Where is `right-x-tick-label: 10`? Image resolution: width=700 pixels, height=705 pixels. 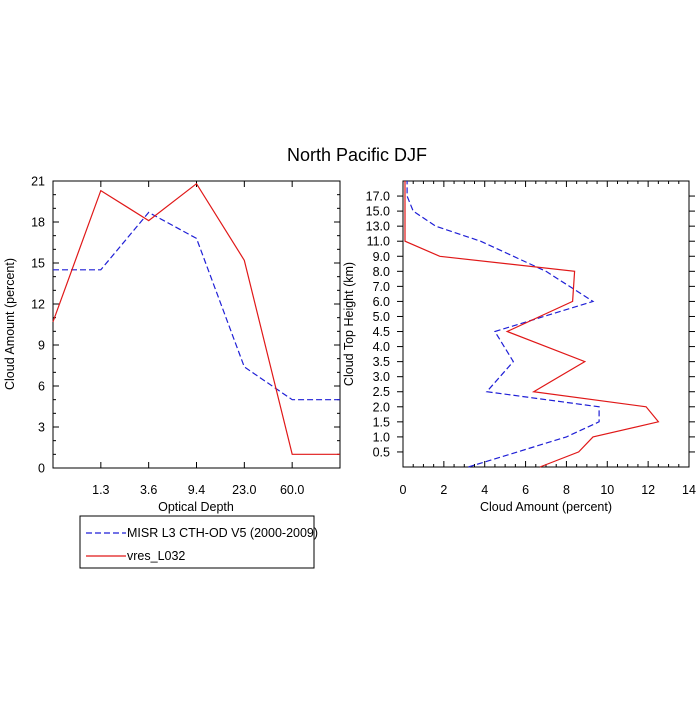 right-x-tick-label: 10 is located at coordinates (607, 490).